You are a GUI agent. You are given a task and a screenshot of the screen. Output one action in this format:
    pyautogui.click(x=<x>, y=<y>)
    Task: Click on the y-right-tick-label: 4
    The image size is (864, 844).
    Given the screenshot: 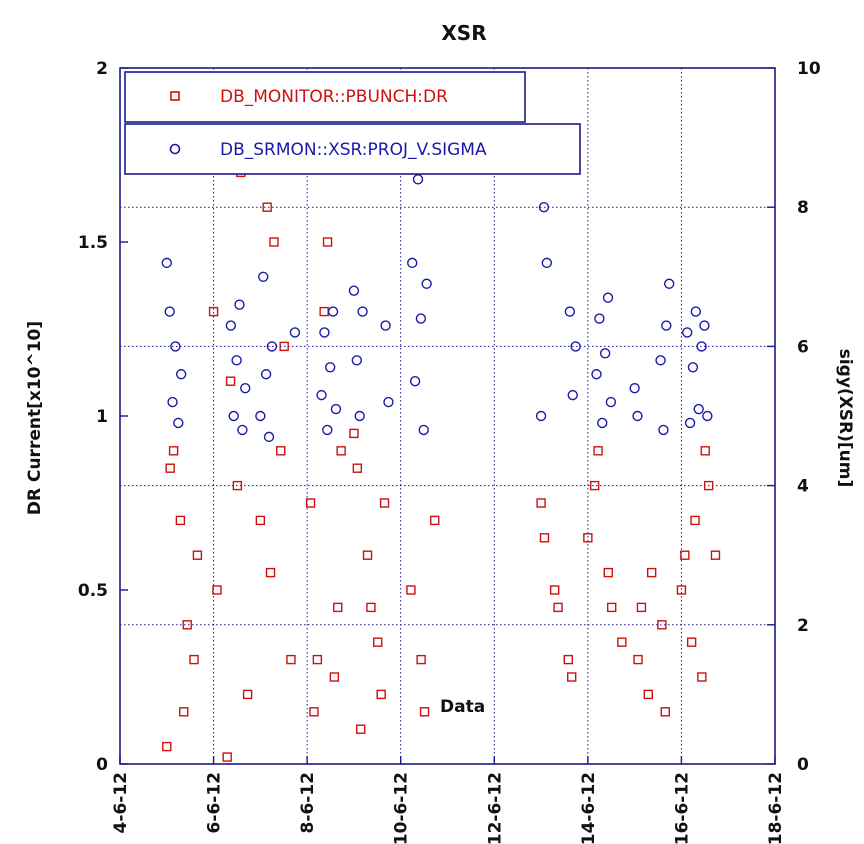 What is the action you would take?
    pyautogui.click(x=803, y=487)
    